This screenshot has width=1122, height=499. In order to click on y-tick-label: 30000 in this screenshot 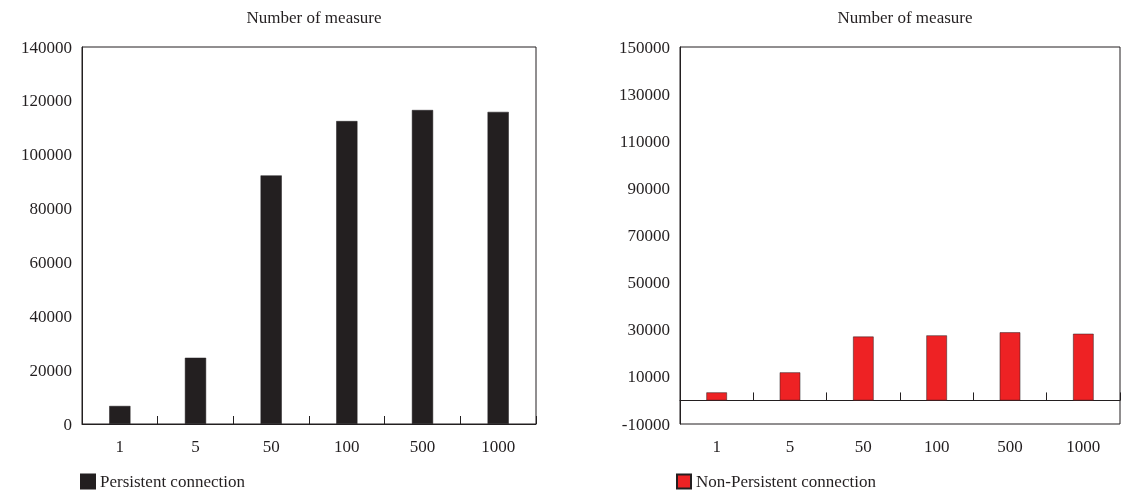, I will do `click(648, 330)`.